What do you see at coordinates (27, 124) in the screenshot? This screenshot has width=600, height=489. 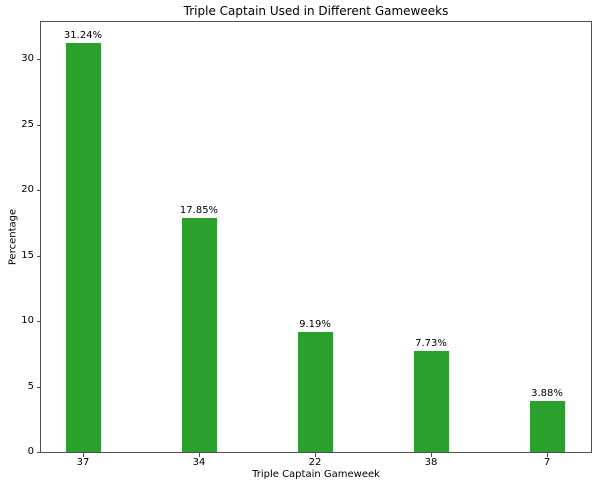 I see `y-tick-label: 25` at bounding box center [27, 124].